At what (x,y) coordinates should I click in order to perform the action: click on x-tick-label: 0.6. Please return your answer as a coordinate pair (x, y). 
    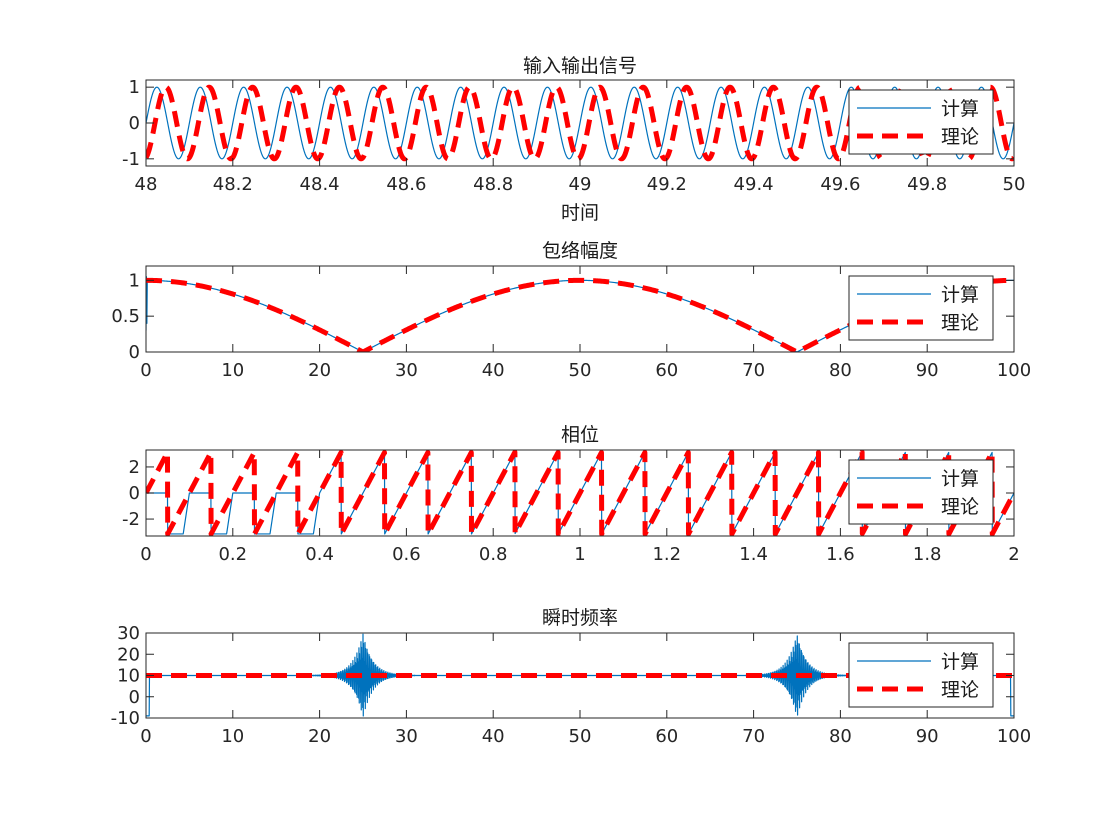
    Looking at the image, I should click on (406, 554).